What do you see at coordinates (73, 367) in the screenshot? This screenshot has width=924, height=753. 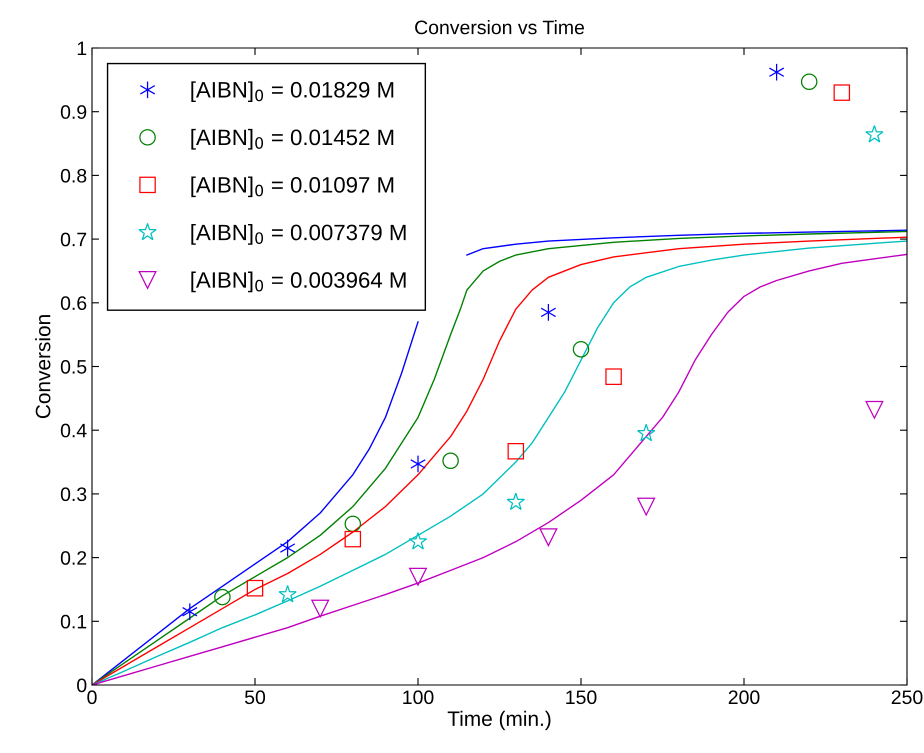 I see `y-tick-label: 0.5` at bounding box center [73, 367].